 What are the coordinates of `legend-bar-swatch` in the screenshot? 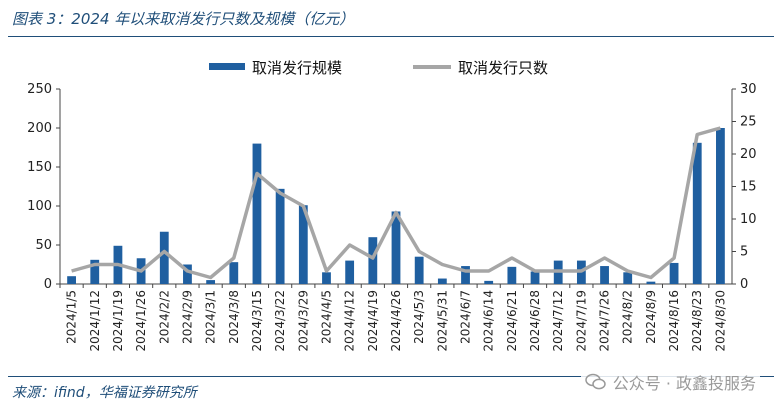 It's located at (227, 66).